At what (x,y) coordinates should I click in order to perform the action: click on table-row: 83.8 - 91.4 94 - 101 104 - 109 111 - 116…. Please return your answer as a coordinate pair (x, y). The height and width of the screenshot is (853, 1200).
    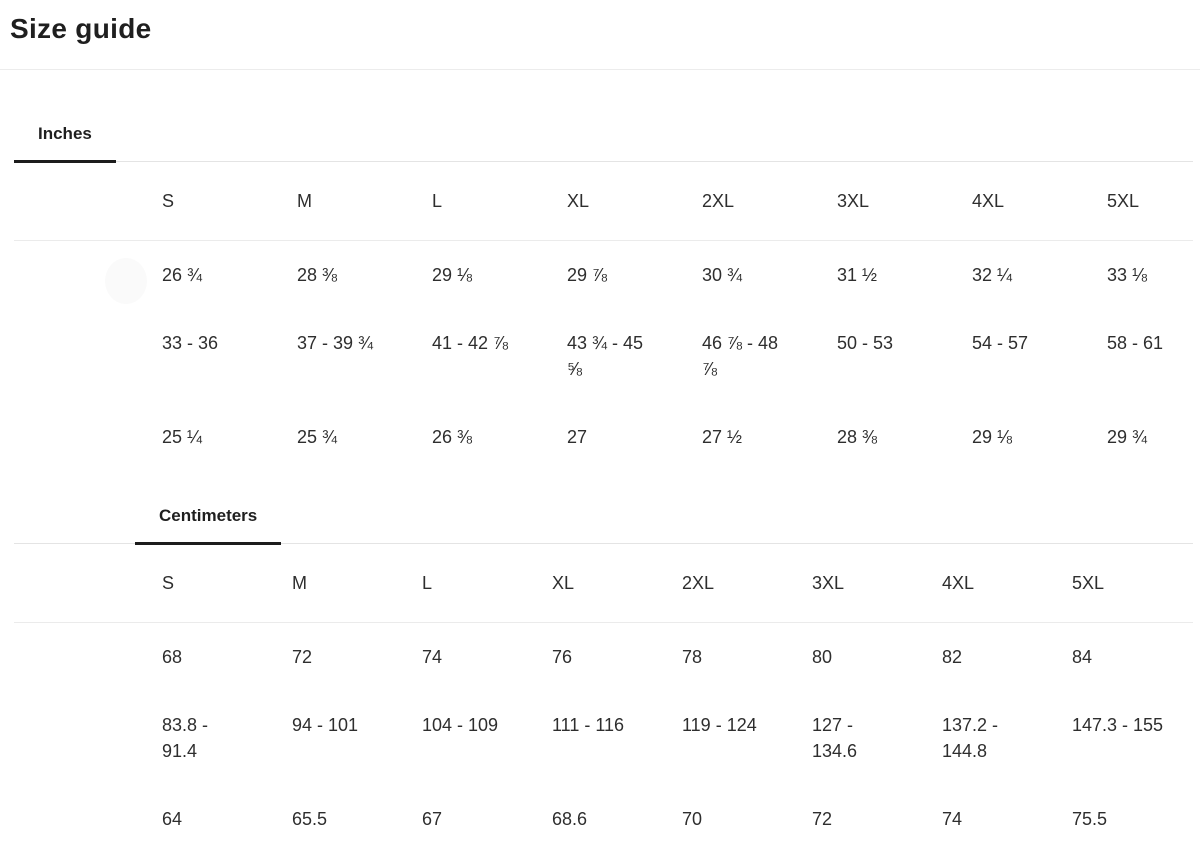
    Looking at the image, I should click on (603, 738).